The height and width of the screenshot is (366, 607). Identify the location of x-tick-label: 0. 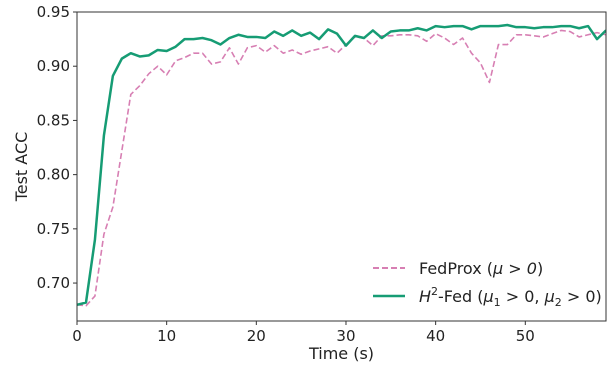
(77, 336).